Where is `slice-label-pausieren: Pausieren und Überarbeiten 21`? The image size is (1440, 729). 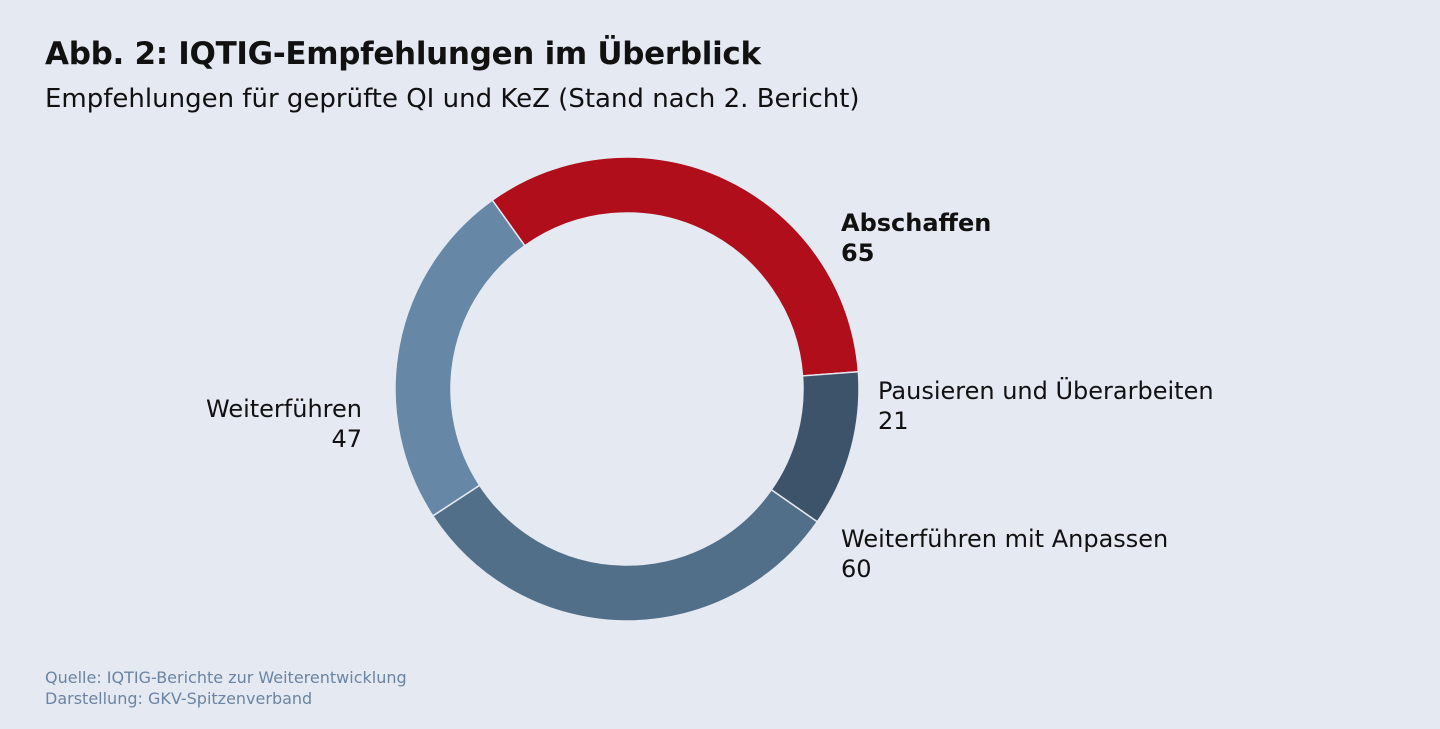 slice-label-pausieren: Pausieren und Überarbeiten 21 is located at coordinates (1046, 406).